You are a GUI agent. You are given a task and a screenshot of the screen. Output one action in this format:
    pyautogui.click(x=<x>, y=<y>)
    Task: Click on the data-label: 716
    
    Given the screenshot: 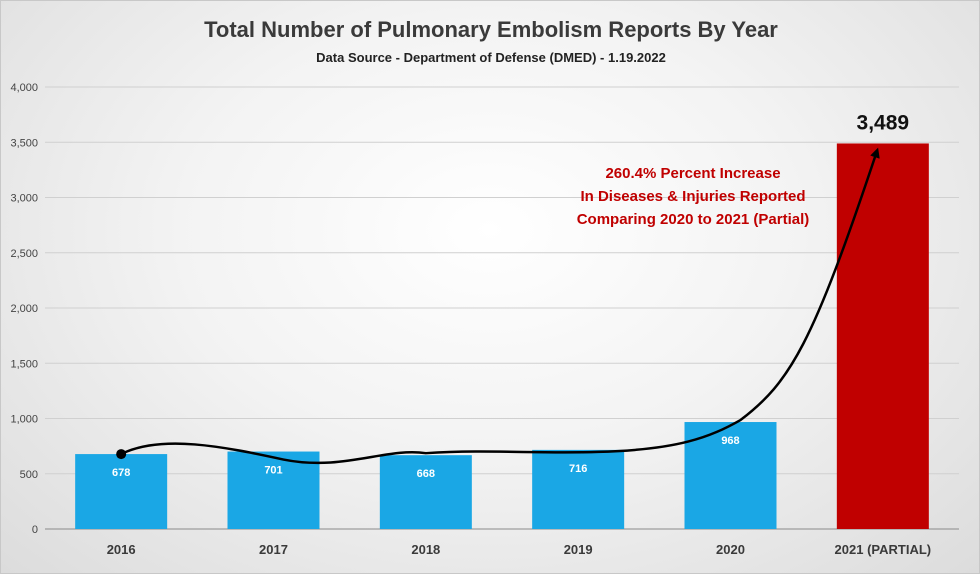 What is the action you would take?
    pyautogui.click(x=578, y=469)
    